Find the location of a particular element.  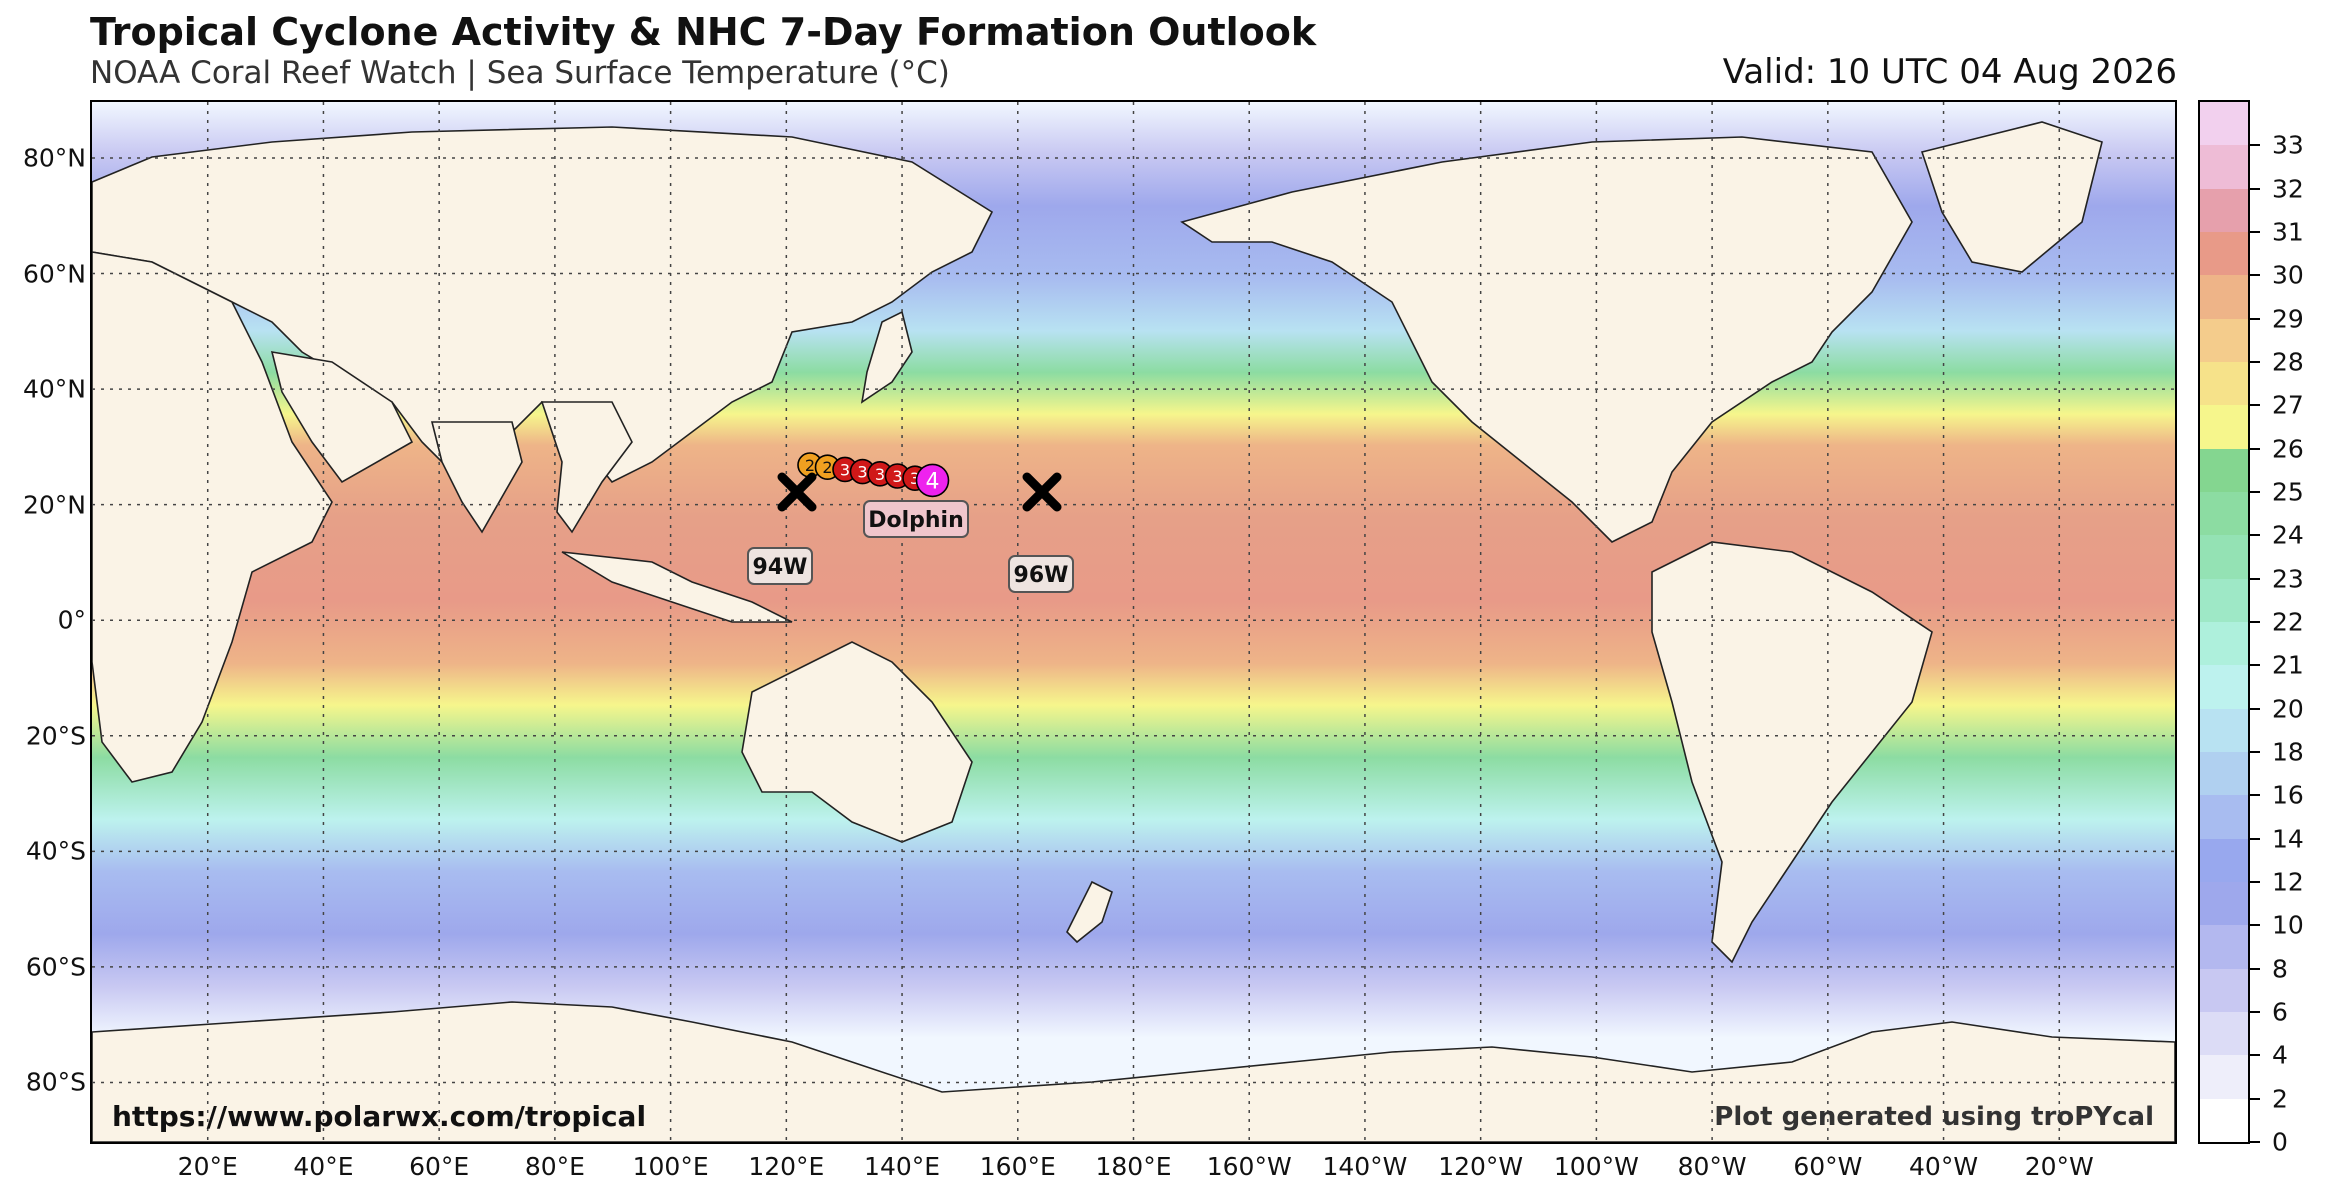

lat-tick-label: 80°N is located at coordinates (54, 158).